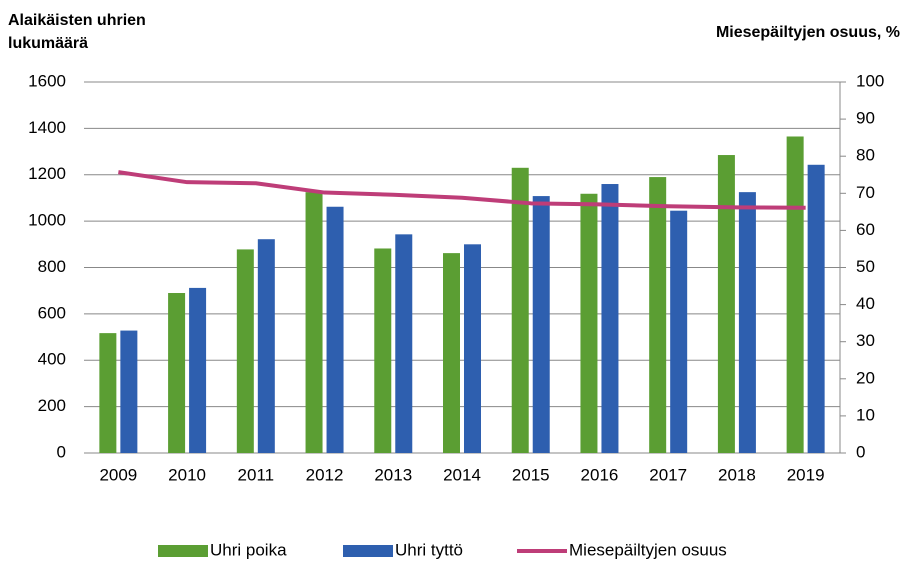  I want to click on y-tick-label: 1000, so click(47, 220).